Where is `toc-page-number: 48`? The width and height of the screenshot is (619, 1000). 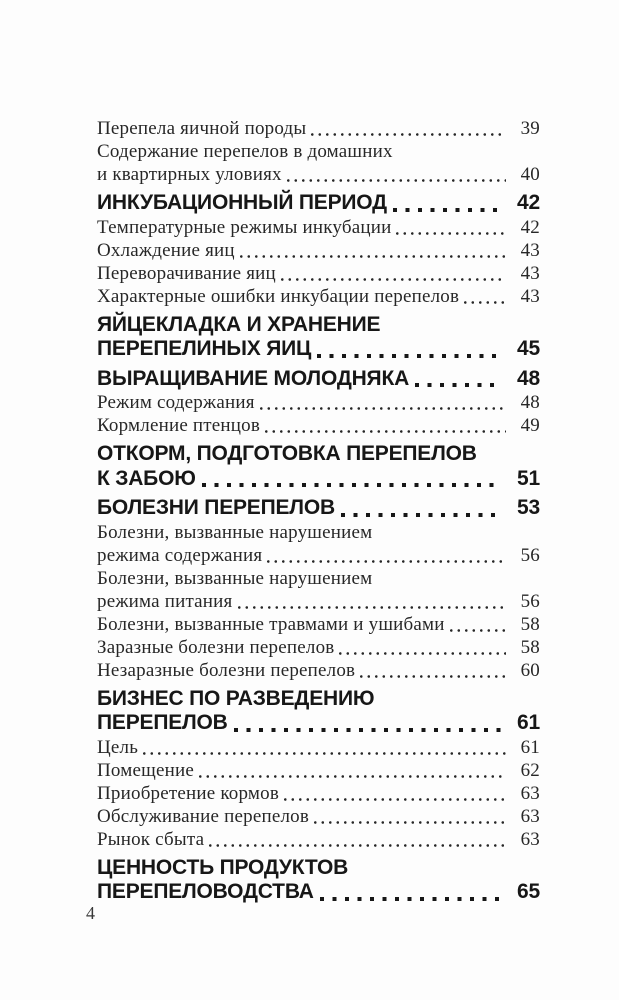
toc-page-number: 48 is located at coordinates (528, 378).